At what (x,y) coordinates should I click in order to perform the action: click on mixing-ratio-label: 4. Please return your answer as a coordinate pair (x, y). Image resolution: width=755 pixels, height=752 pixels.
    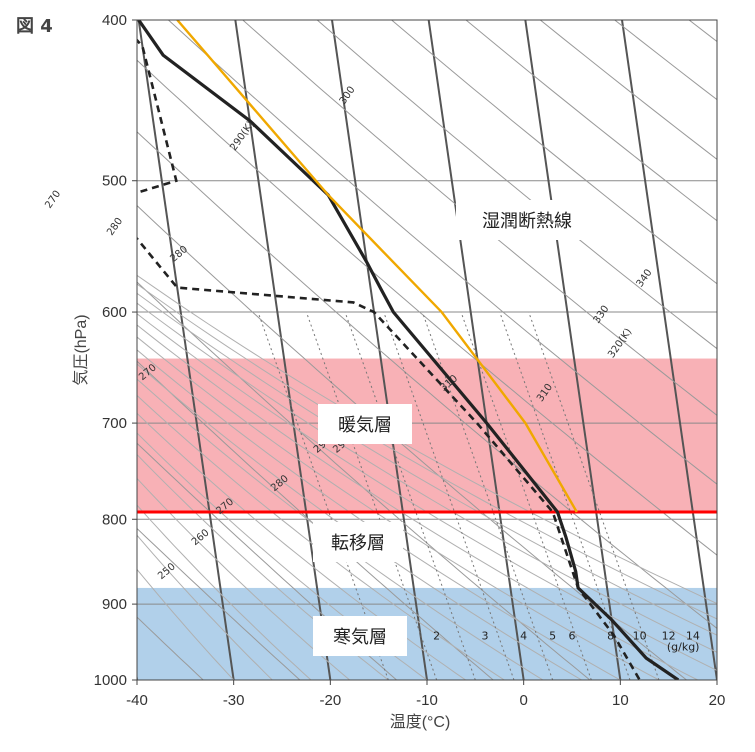
    Looking at the image, I should click on (523, 635).